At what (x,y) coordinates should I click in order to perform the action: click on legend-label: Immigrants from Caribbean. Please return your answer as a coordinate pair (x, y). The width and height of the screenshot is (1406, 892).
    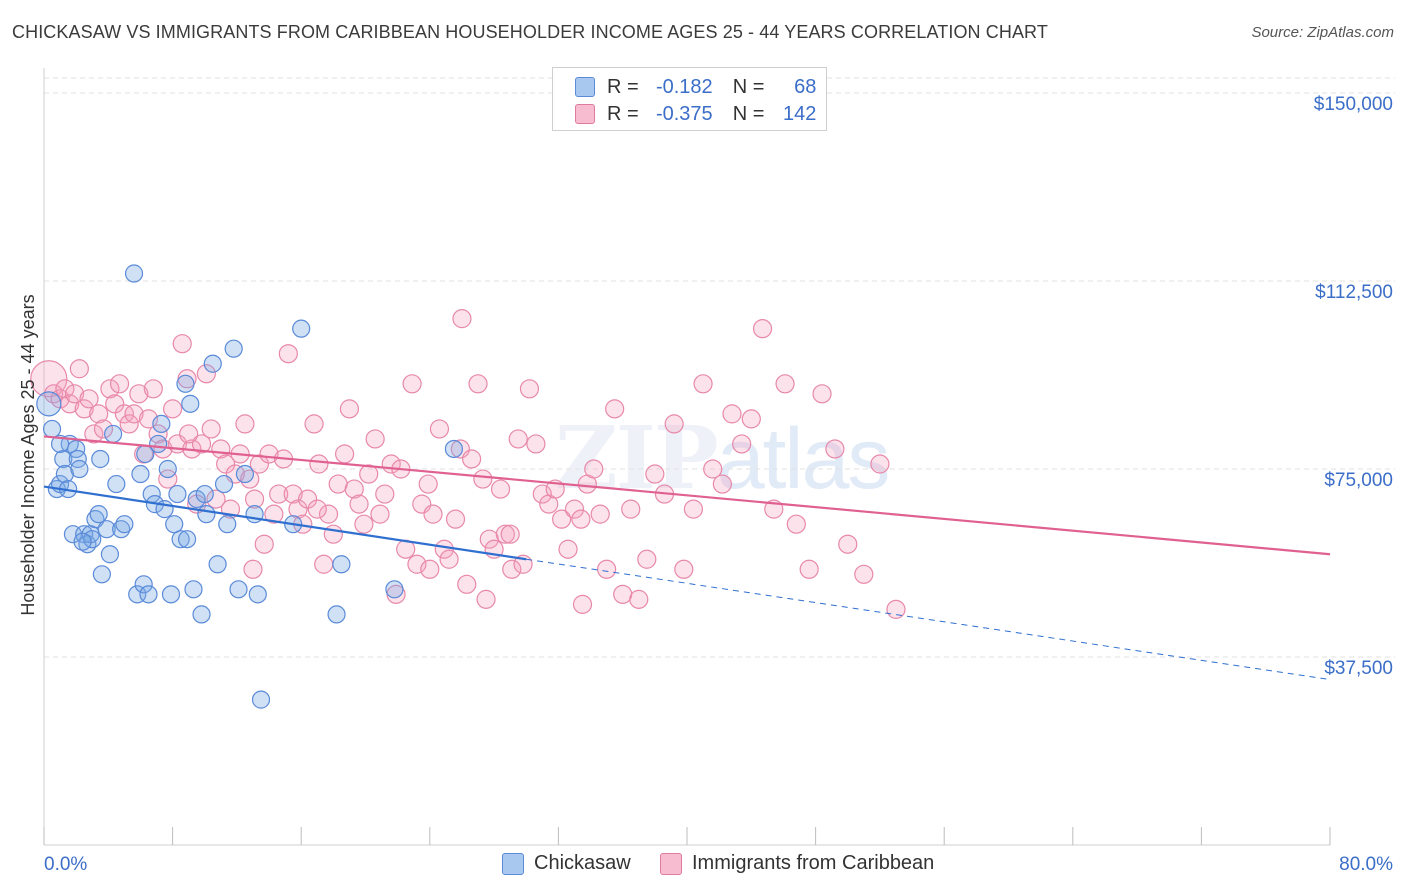
    Looking at the image, I should click on (813, 863).